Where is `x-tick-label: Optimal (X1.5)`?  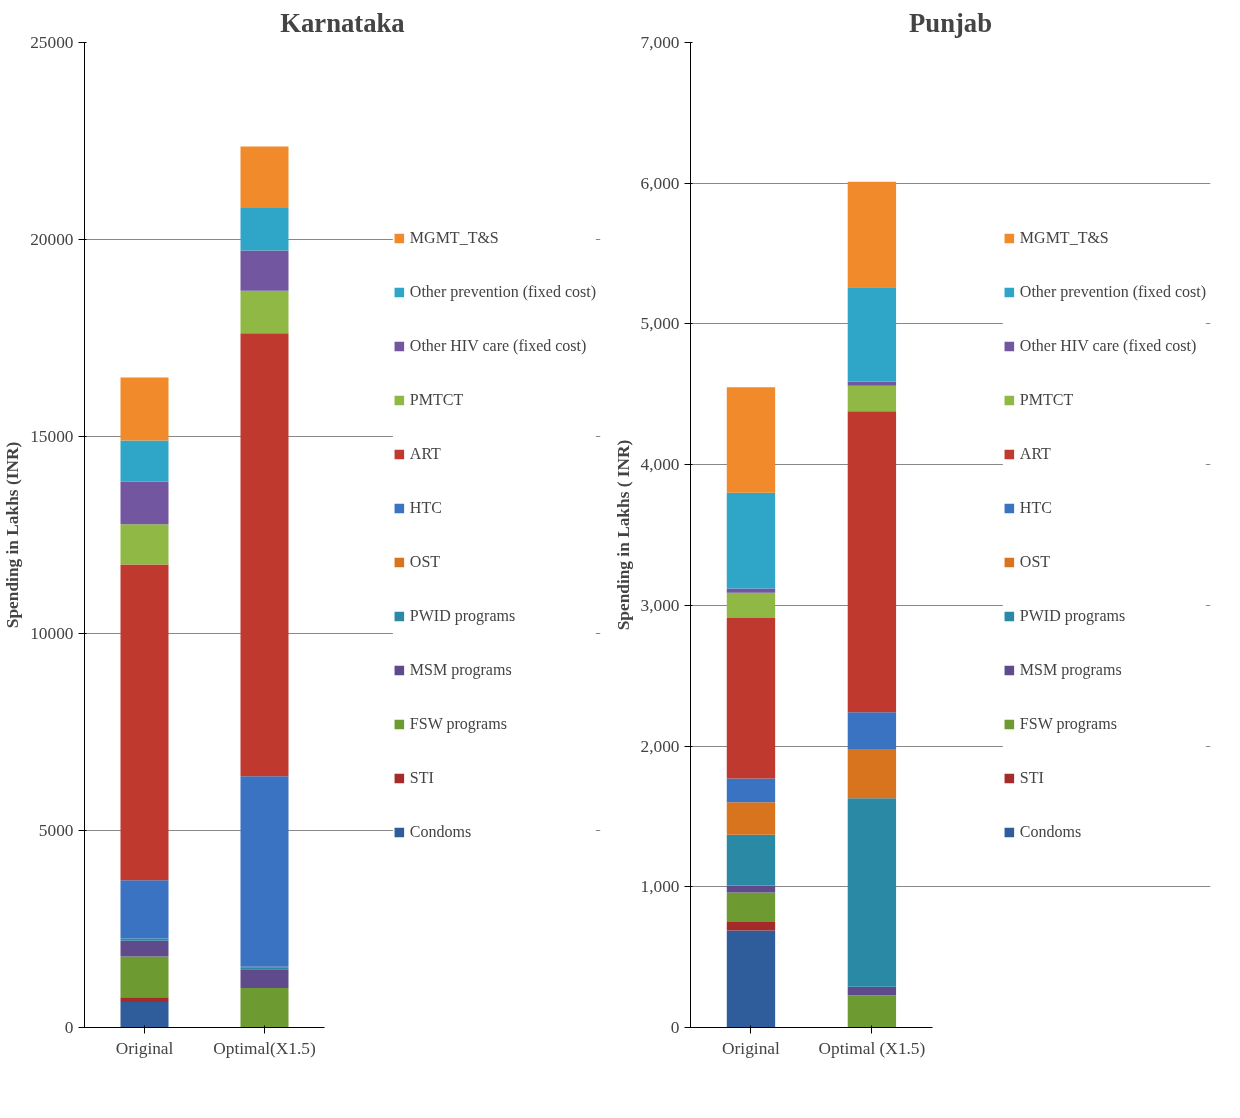
x-tick-label: Optimal (X1.5) is located at coordinates (872, 1048).